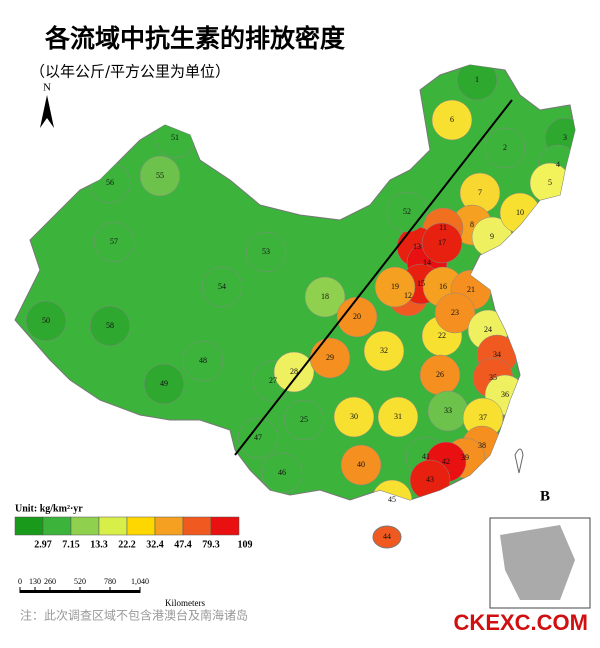 Image resolution: width=600 pixels, height=648 pixels. I want to click on scale-label: 1,040, so click(140, 581).